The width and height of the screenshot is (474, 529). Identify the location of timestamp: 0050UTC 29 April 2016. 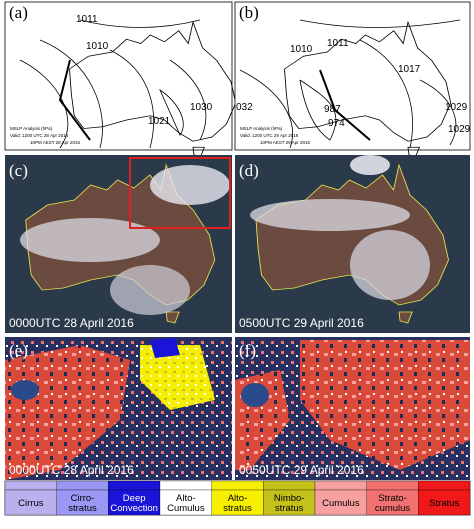
(301, 470).